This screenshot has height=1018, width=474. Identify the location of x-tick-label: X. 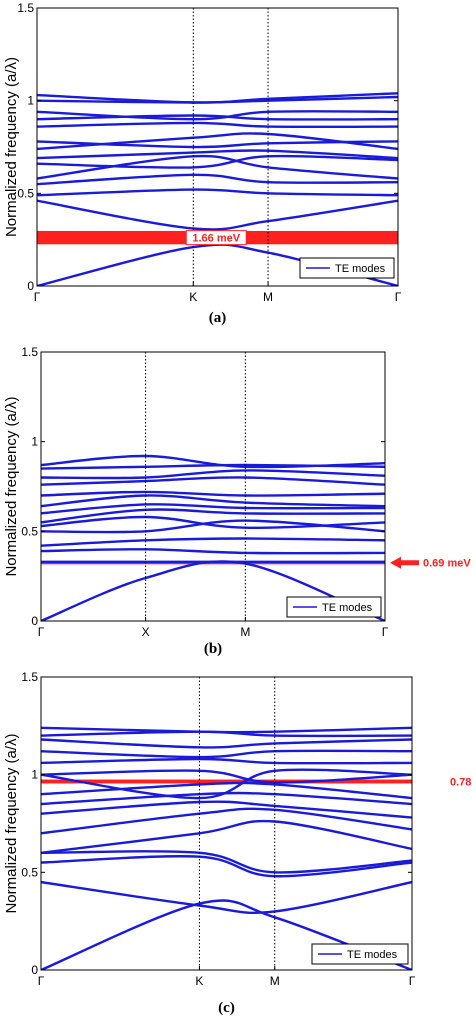
(146, 632).